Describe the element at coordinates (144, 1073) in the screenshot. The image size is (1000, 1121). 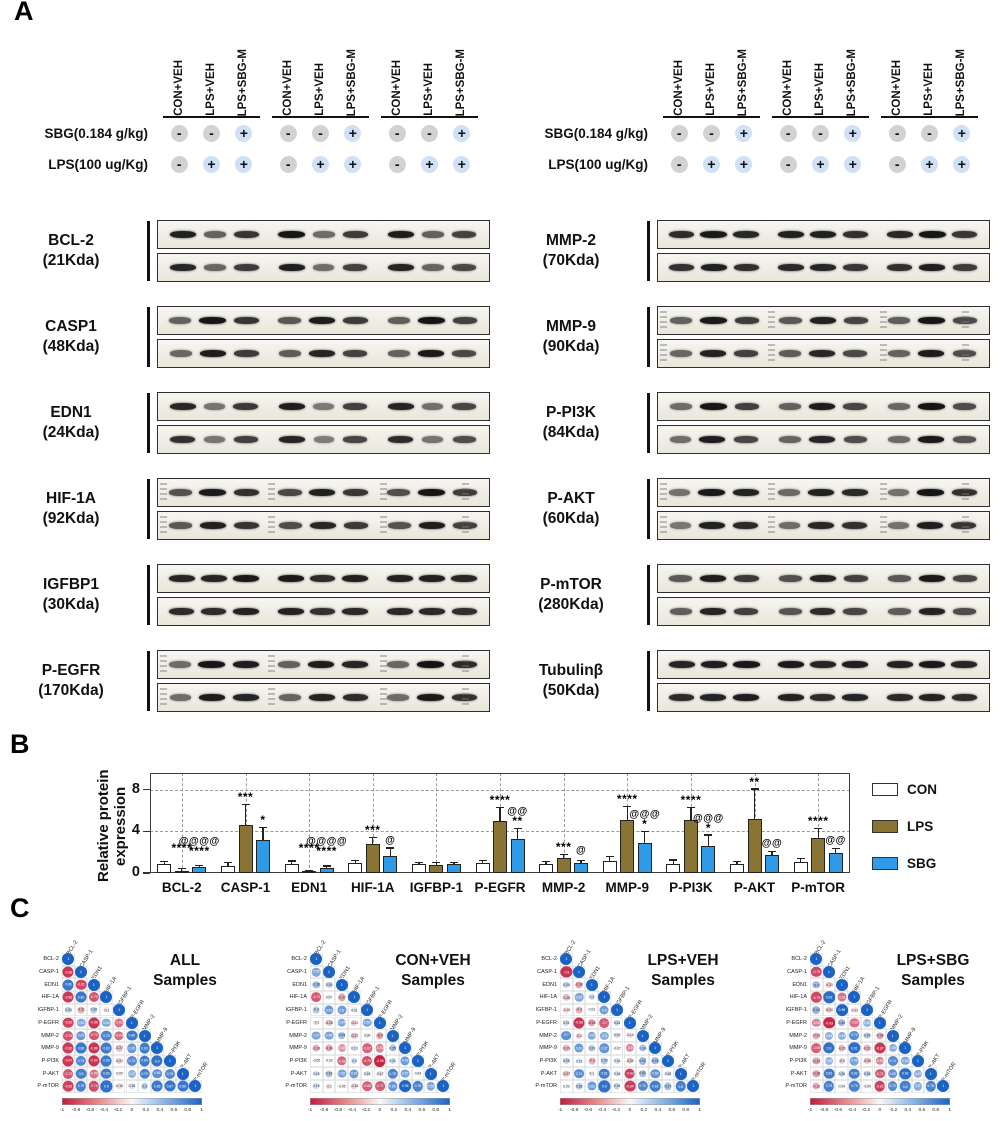
I see `correlation-circle: 0.79` at that location.